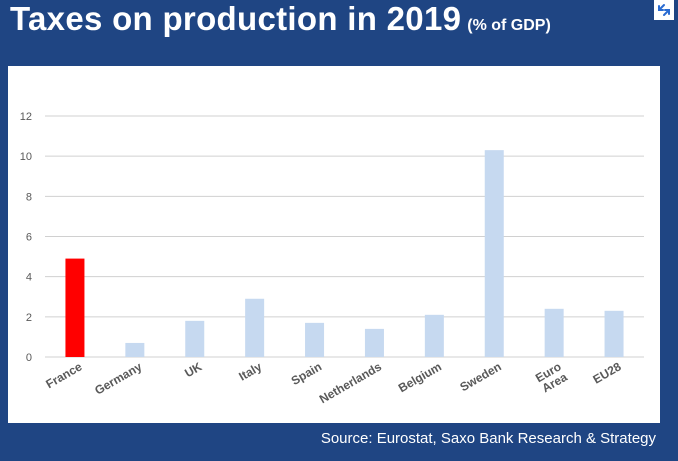 The image size is (678, 461). I want to click on x-tick-label: Spain, so click(306, 373).